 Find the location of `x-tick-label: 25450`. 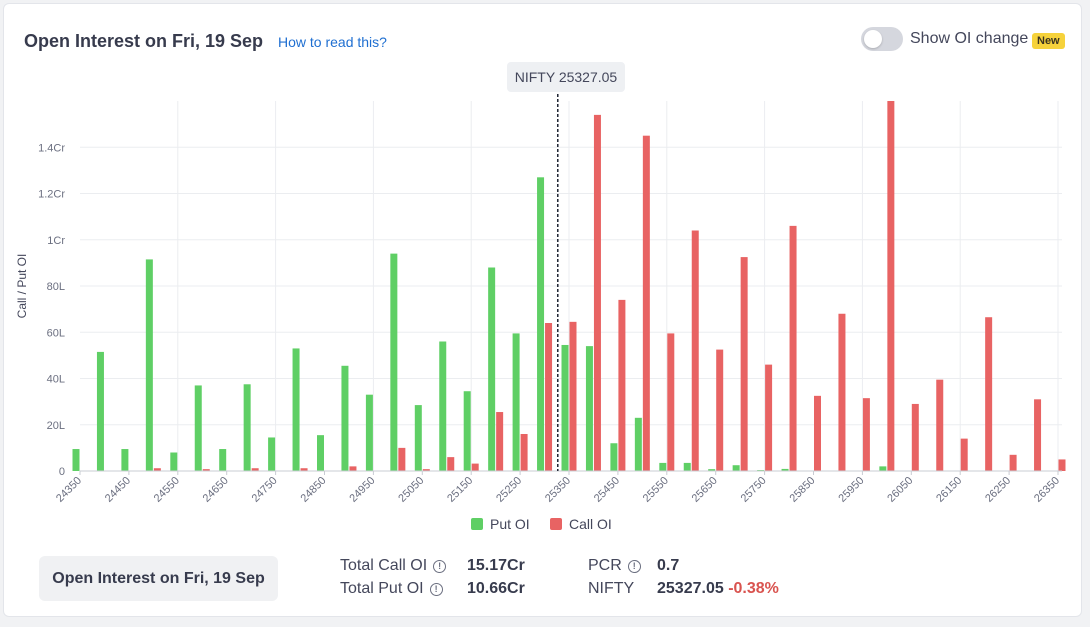

x-tick-label: 25450 is located at coordinates (607, 490).